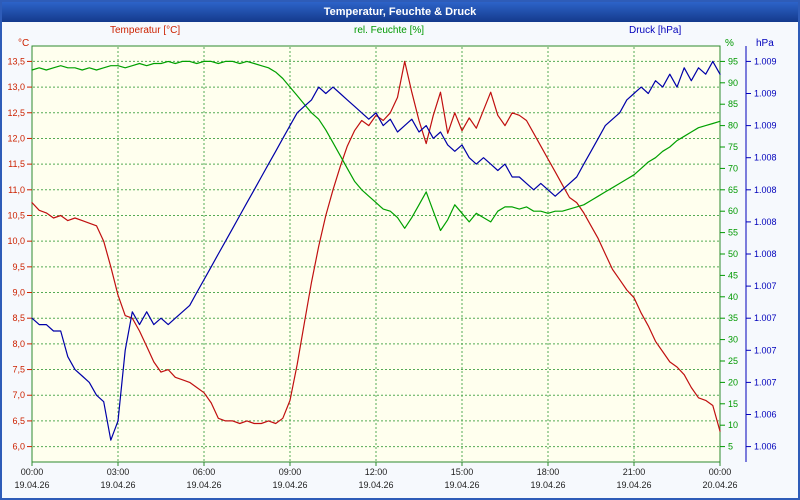  What do you see at coordinates (16, 61) in the screenshot?
I see `temperature-axis-value: 13,5` at bounding box center [16, 61].